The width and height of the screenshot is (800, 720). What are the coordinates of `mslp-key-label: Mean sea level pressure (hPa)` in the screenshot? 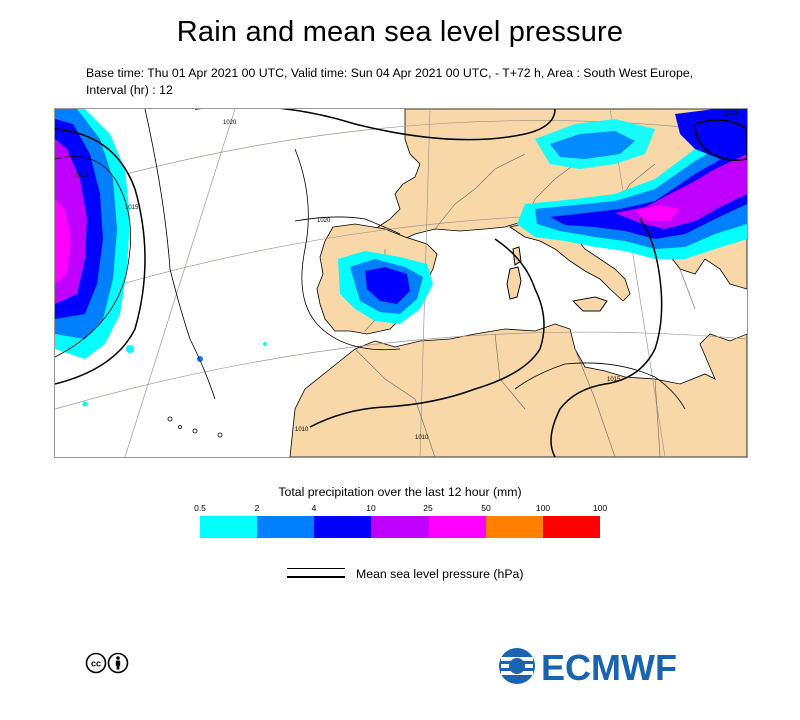 It's located at (440, 574).